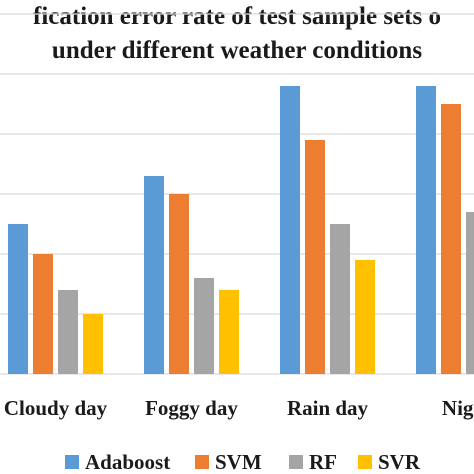  What do you see at coordinates (154, 275) in the screenshot?
I see `bar-adaboost-foggy-day` at bounding box center [154, 275].